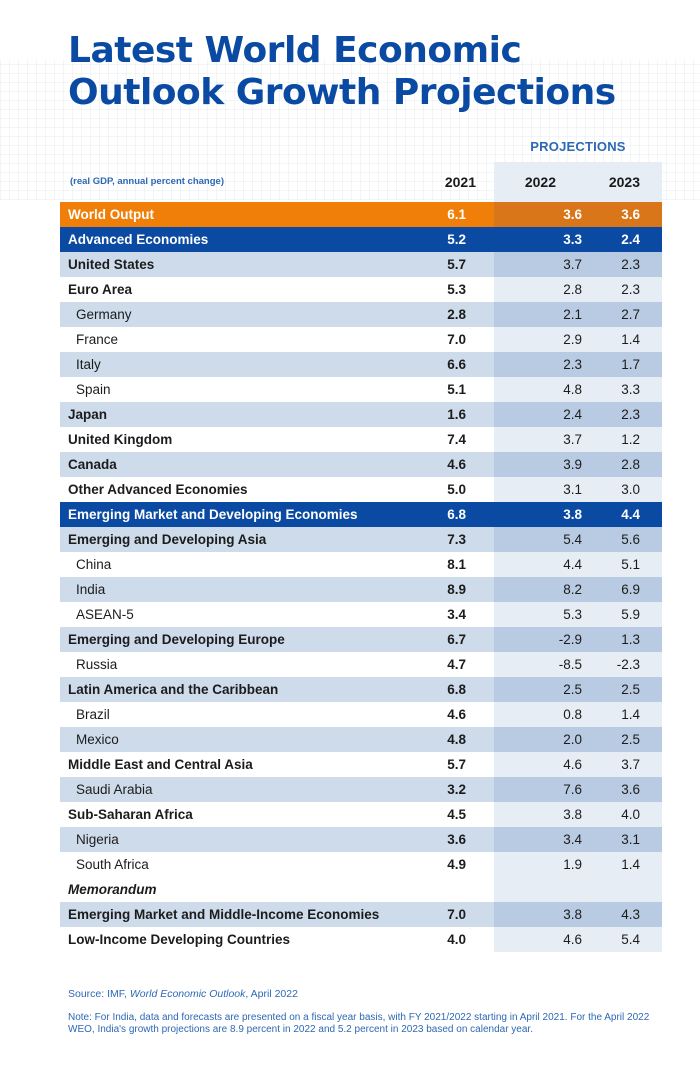 This screenshot has height=1066, width=700. Describe the element at coordinates (630, 589) in the screenshot. I see `value-2023: 6.9` at that location.